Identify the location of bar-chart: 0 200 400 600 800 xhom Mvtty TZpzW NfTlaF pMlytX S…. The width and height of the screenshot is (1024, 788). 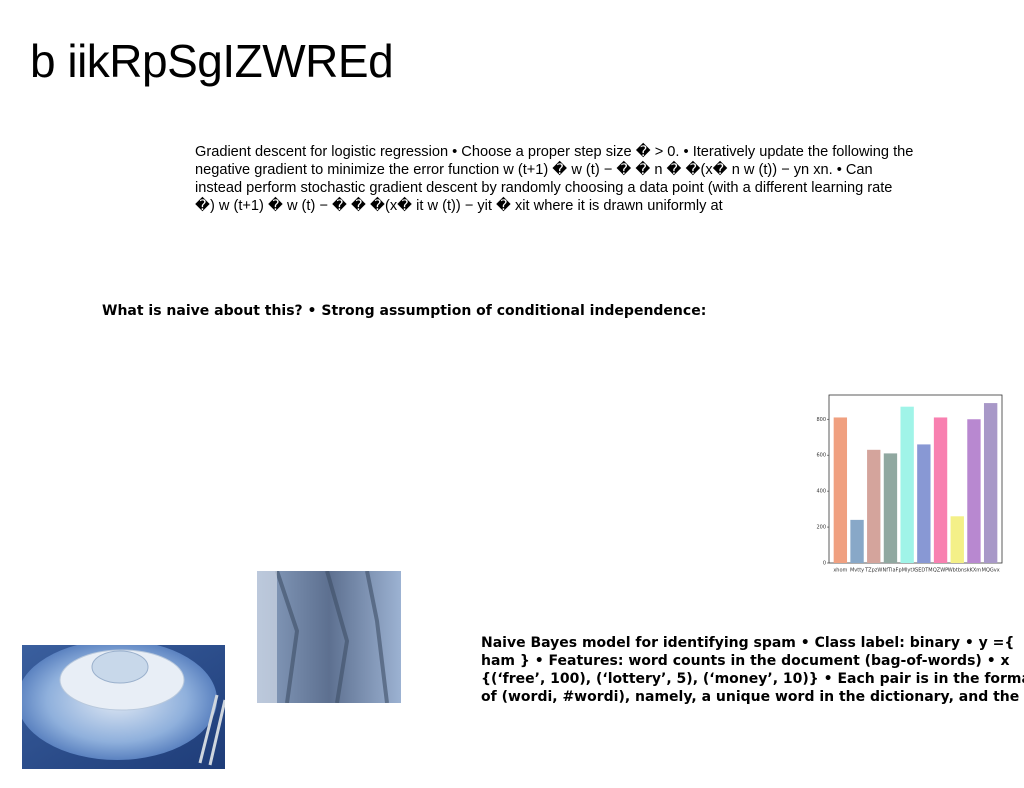
(909, 484).